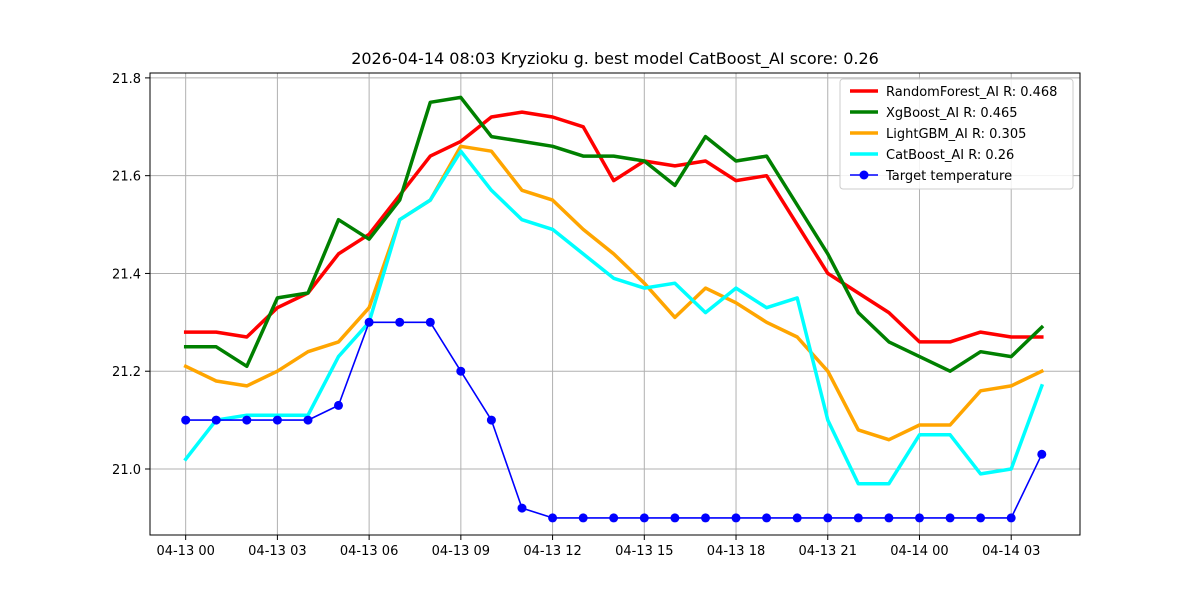 The width and height of the screenshot is (1200, 600). Describe the element at coordinates (828, 551) in the screenshot. I see `x-tick-label: 04-13 21` at that location.